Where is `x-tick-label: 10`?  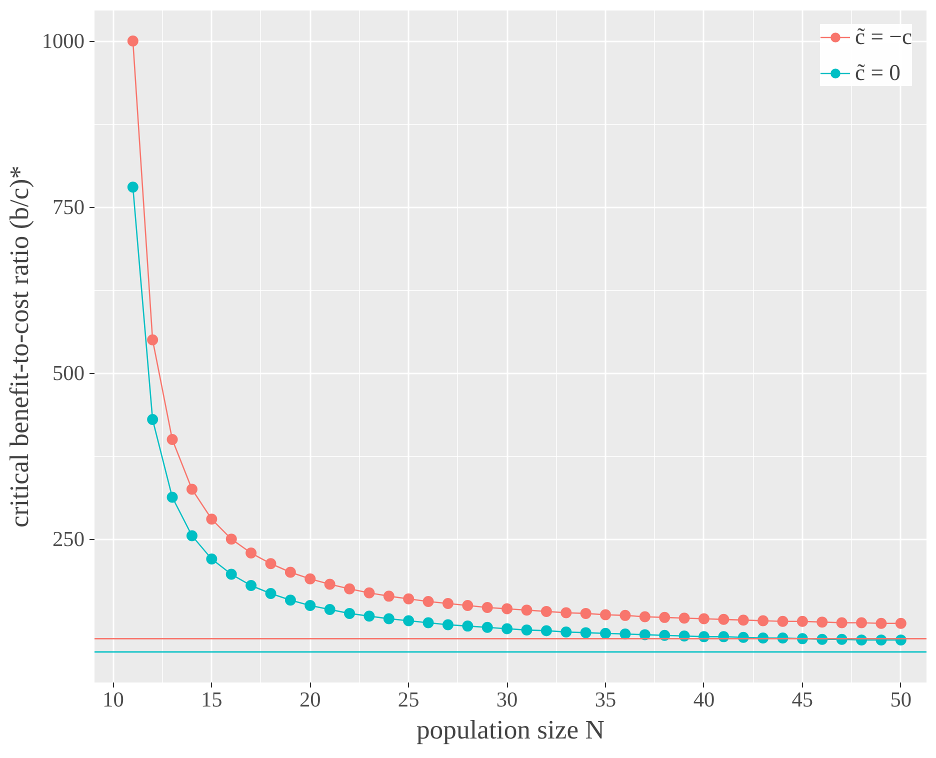 x-tick-label: 10 is located at coordinates (113, 700).